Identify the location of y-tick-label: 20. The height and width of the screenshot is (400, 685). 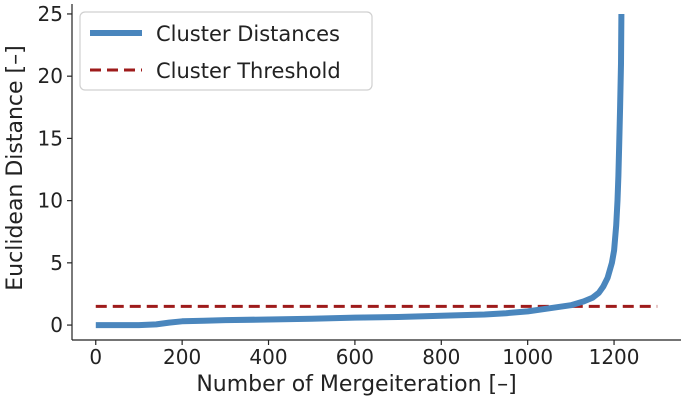
(50, 76).